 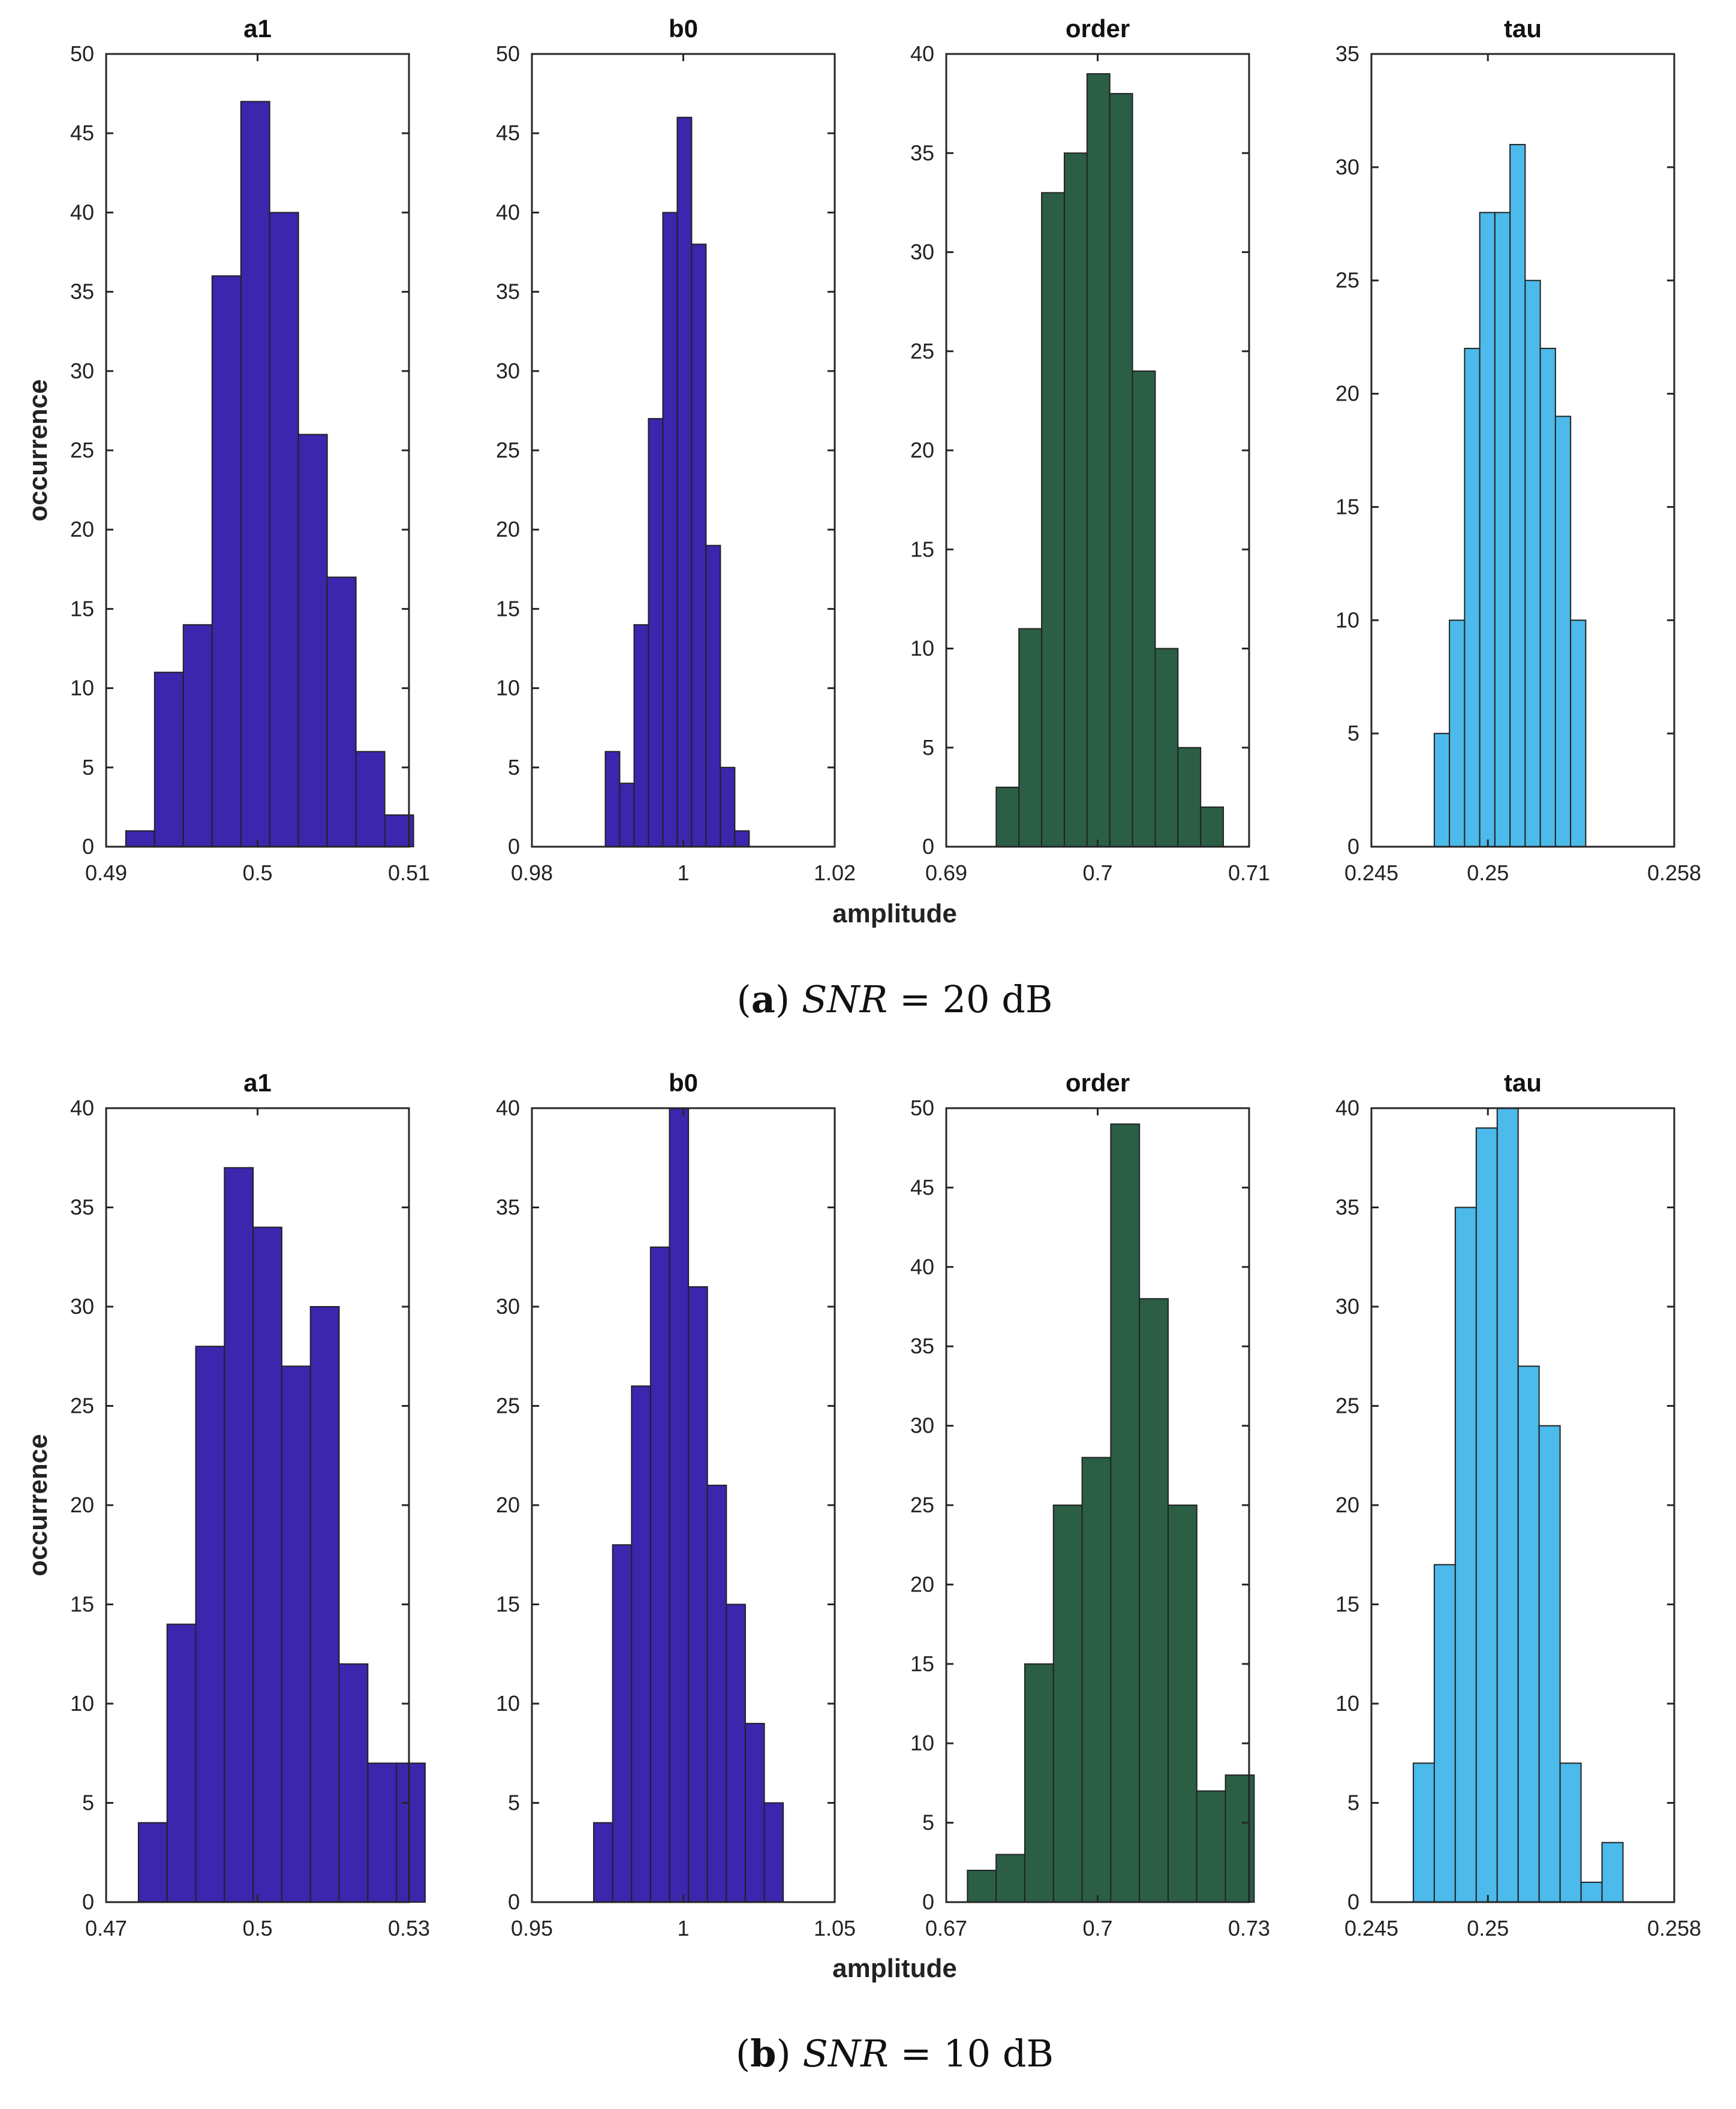 I want to click on panel-a-a1-xtick-label-2: 0.51, so click(x=409, y=873).